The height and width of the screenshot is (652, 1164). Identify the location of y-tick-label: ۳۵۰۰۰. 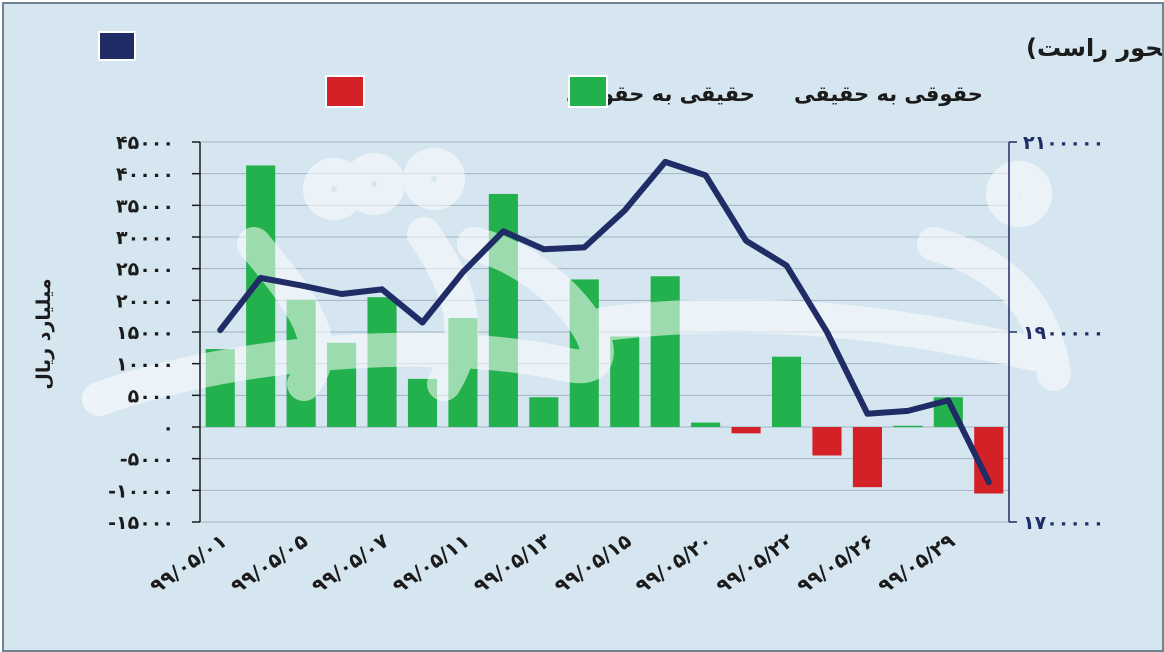
(145, 206).